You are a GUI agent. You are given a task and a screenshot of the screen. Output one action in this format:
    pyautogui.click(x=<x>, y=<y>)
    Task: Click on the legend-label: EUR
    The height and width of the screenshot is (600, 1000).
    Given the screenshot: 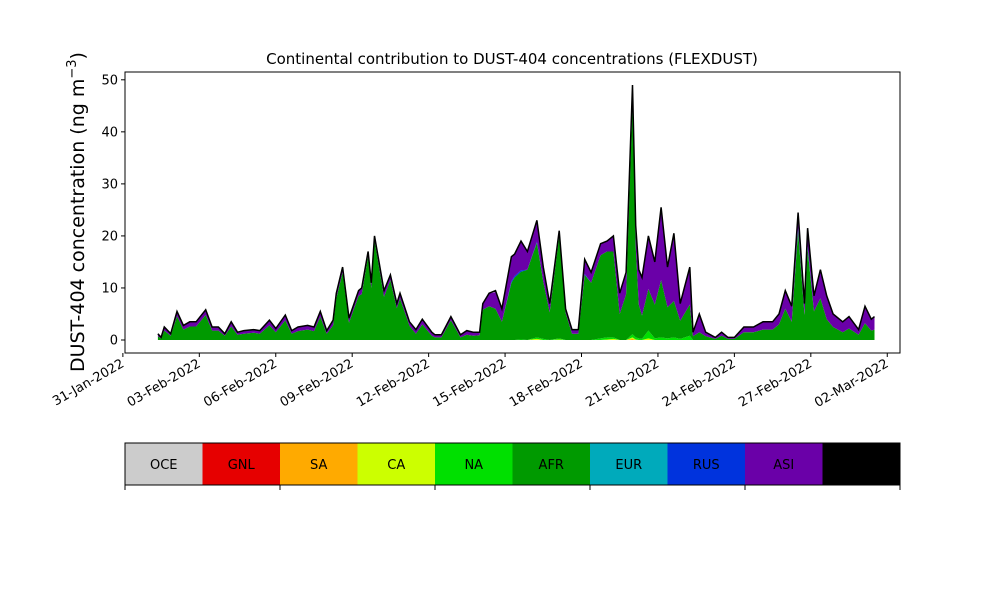 What is the action you would take?
    pyautogui.click(x=628, y=465)
    